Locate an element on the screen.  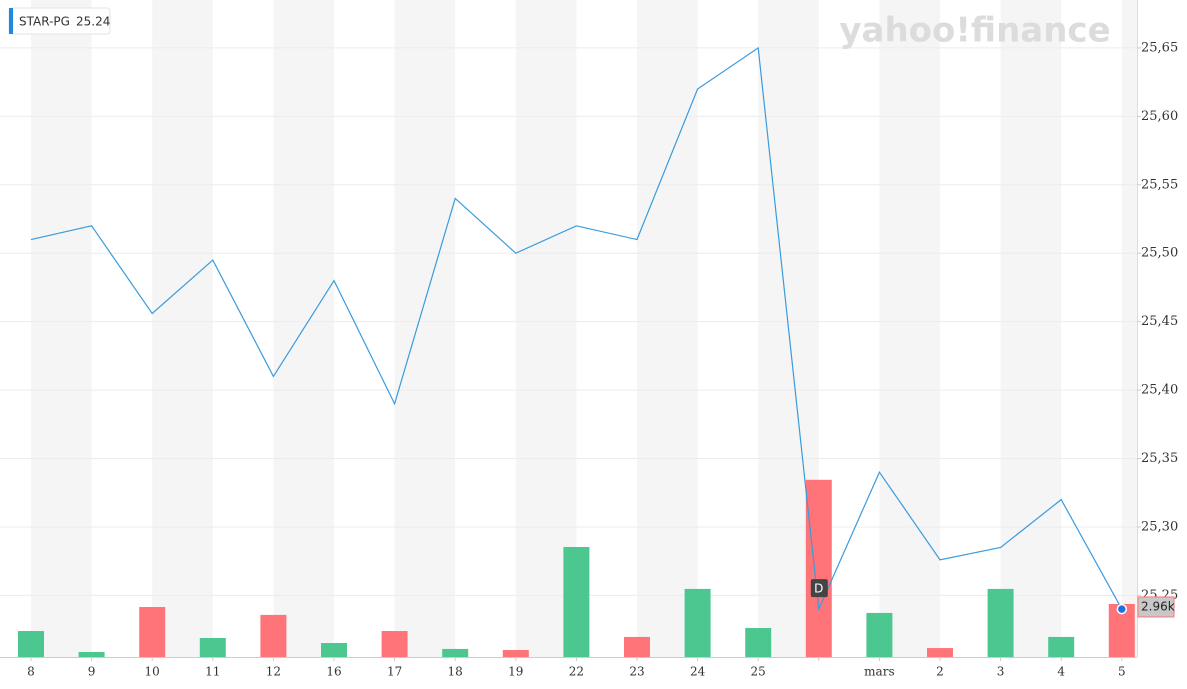
x-tick-label: 19 is located at coordinates (515, 672).